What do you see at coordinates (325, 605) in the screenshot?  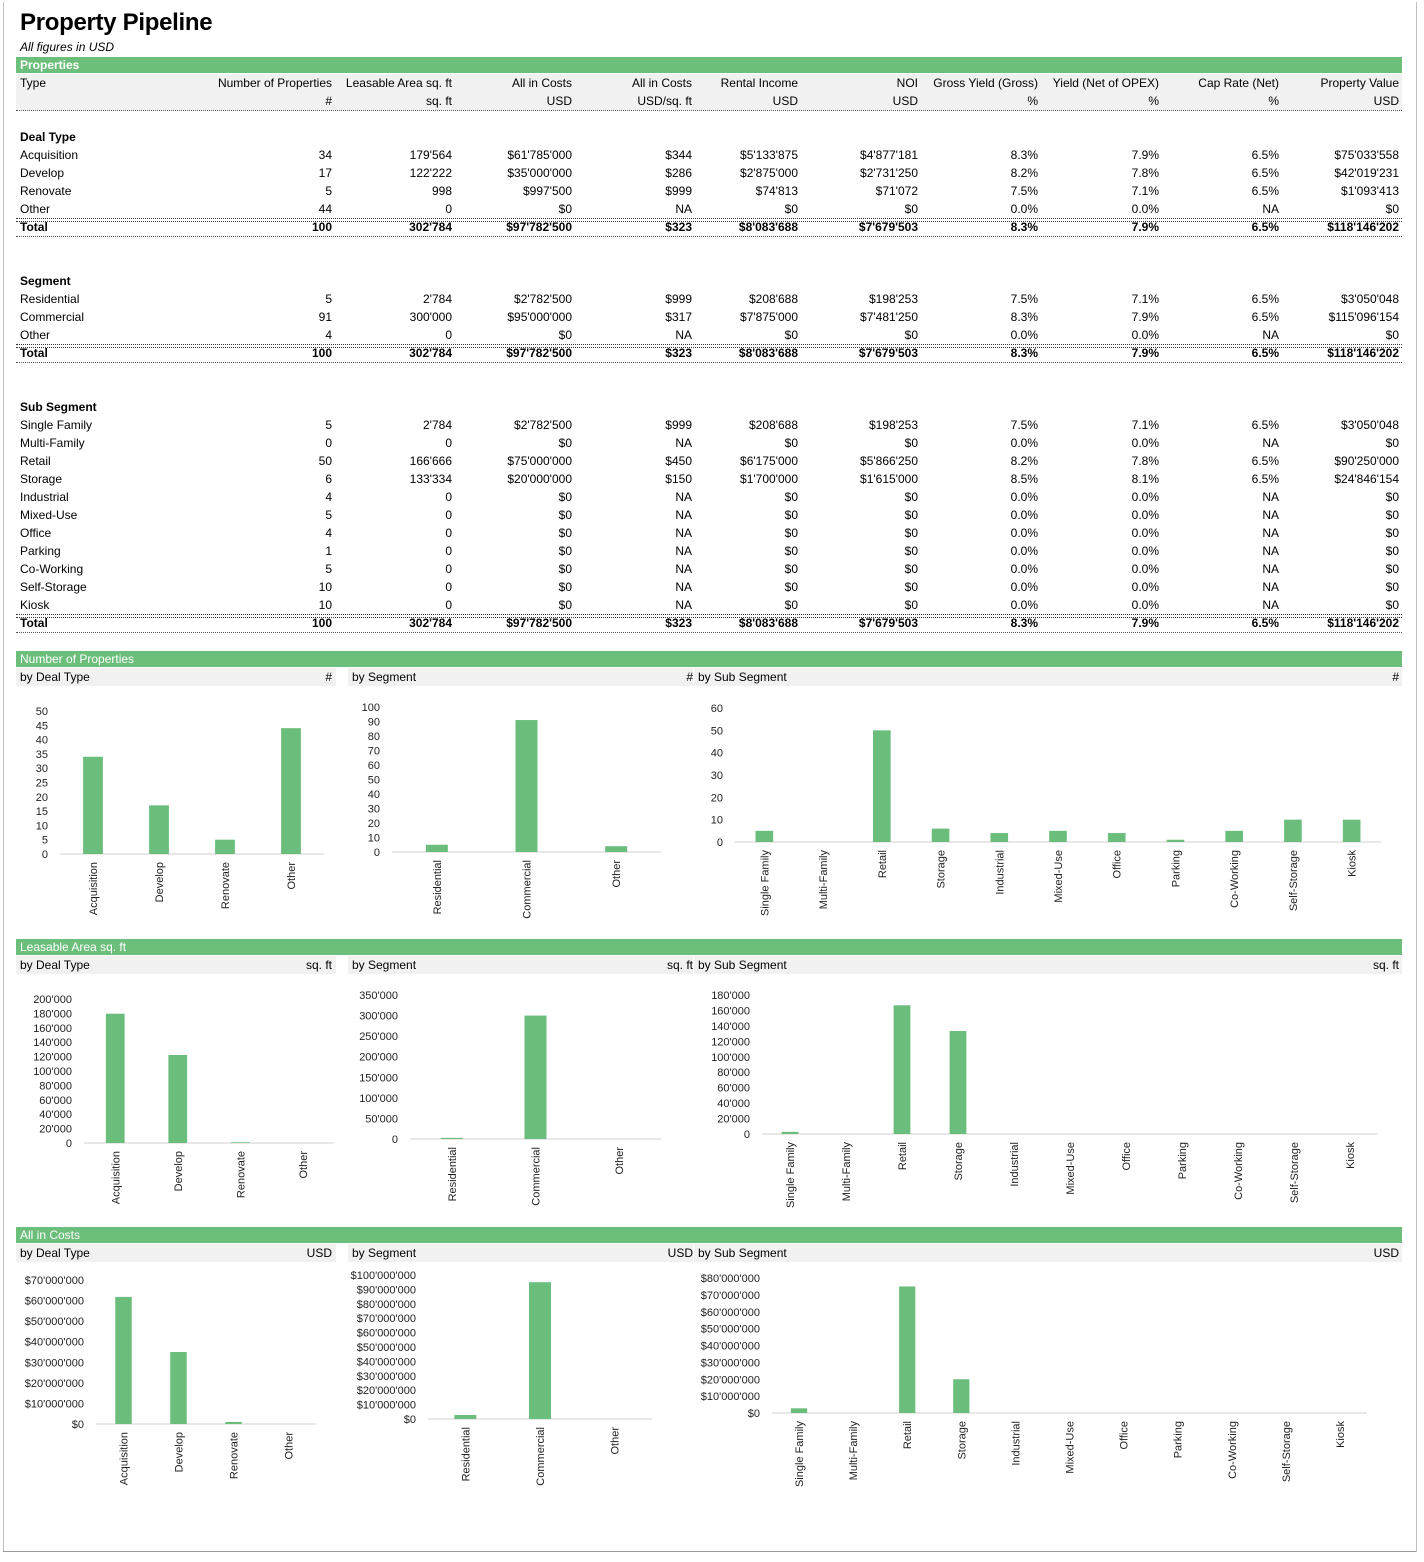 I see `table-cell-num-properties: 10` at bounding box center [325, 605].